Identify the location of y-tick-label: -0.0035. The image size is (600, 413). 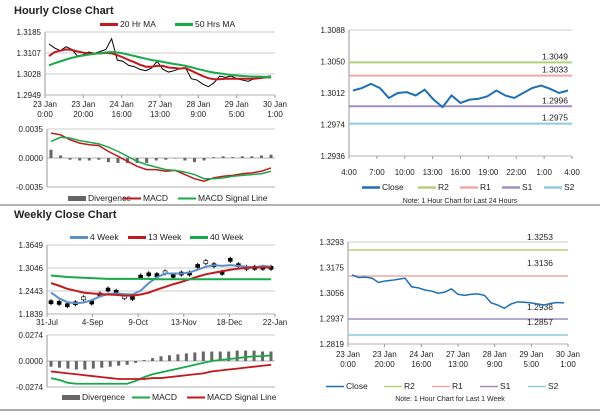
(30, 187).